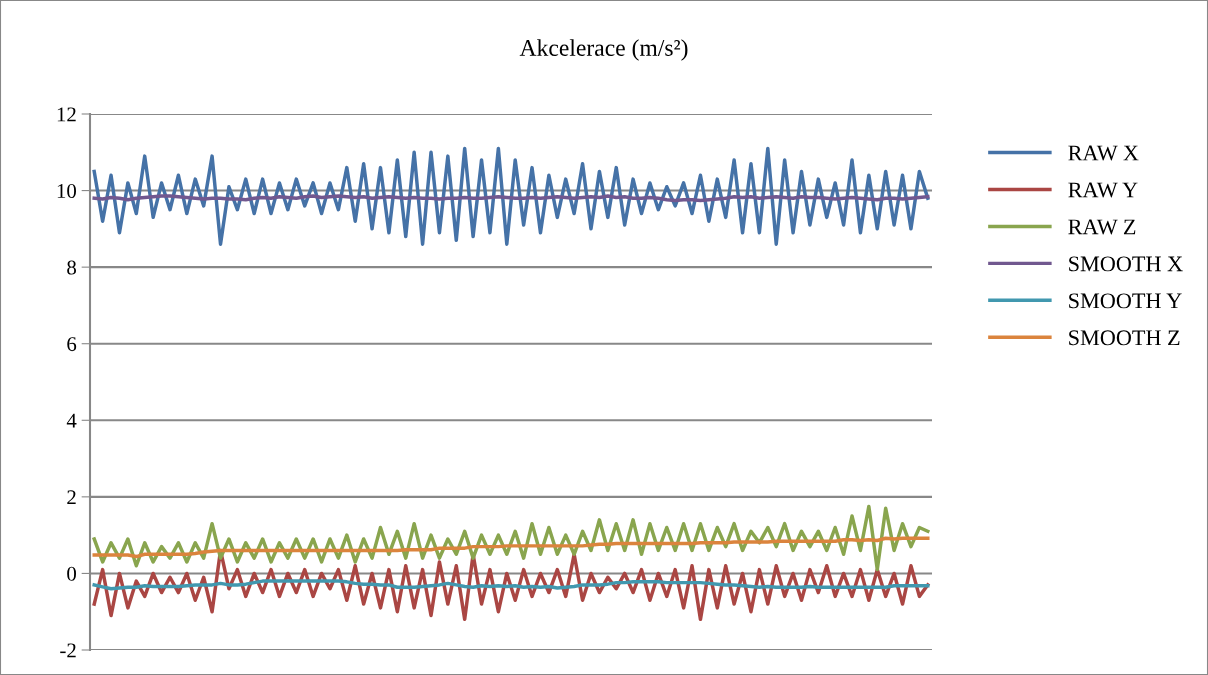  I want to click on legend-label: RAW Y, so click(1103, 190).